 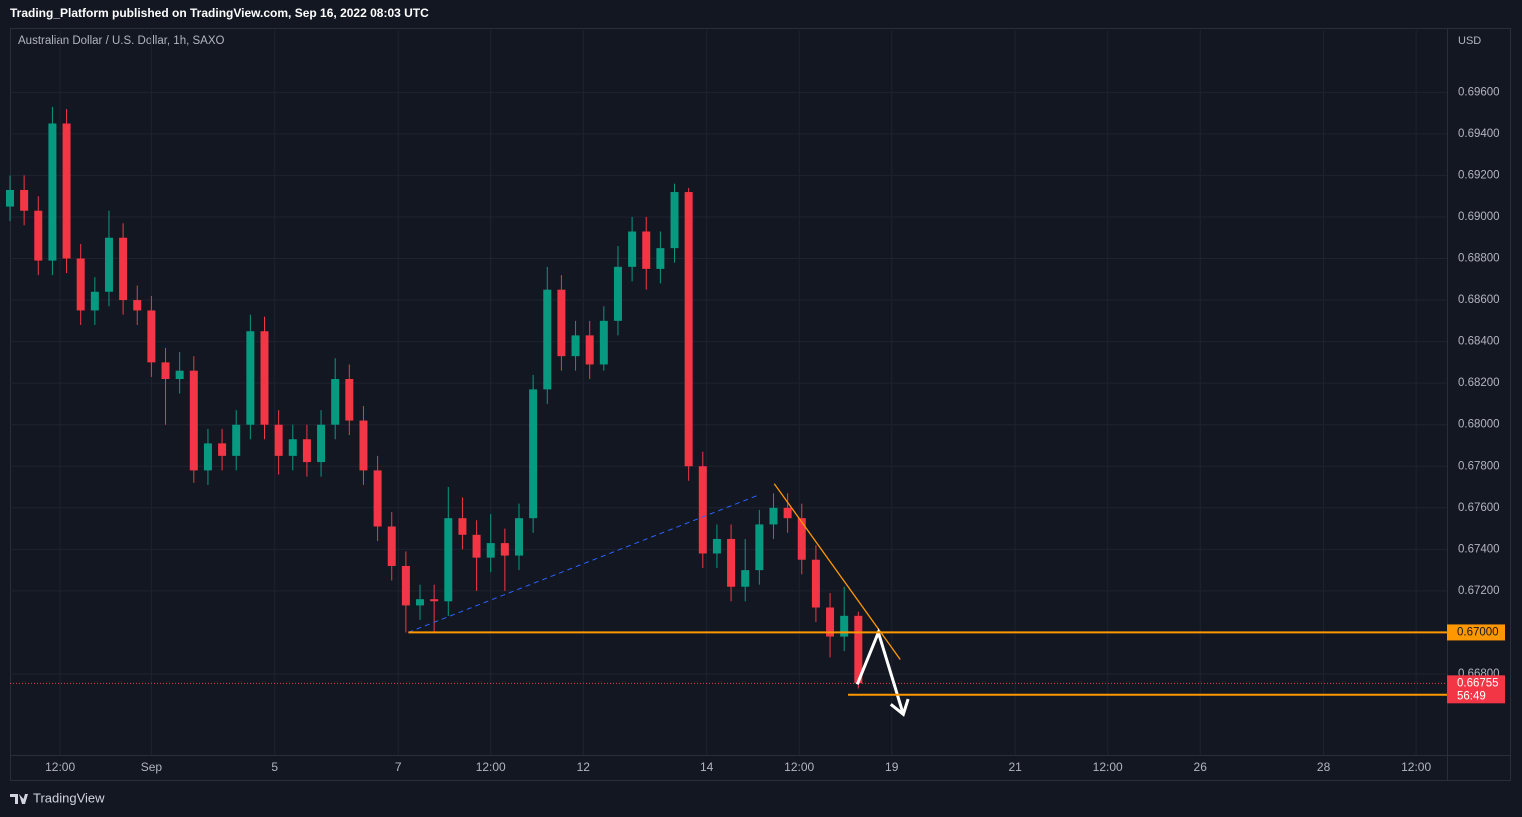 What do you see at coordinates (1478, 683) in the screenshot?
I see `last-price-label: 0.66755` at bounding box center [1478, 683].